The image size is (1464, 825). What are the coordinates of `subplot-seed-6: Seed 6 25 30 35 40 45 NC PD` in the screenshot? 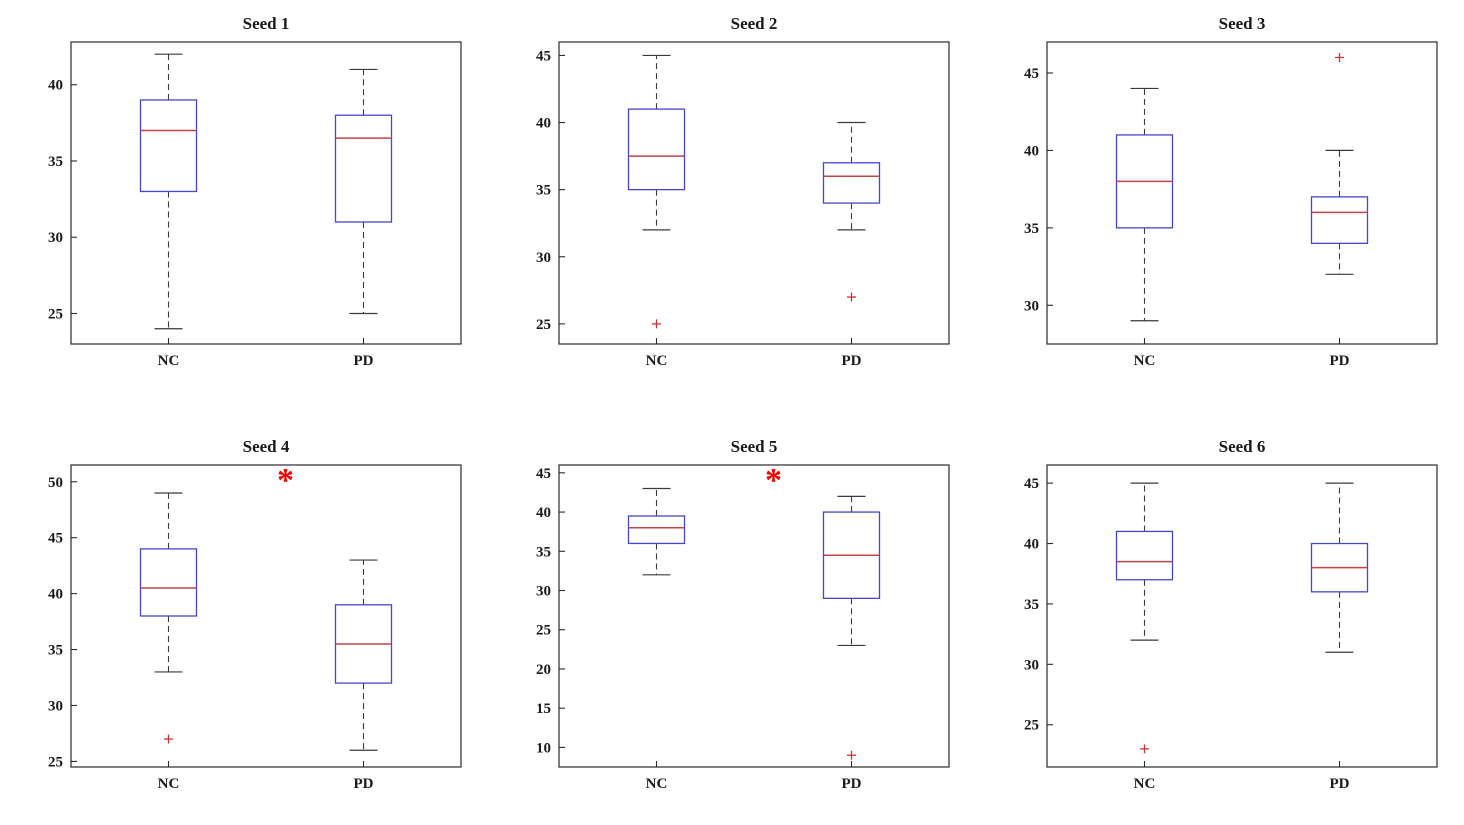 It's located at (1231, 614).